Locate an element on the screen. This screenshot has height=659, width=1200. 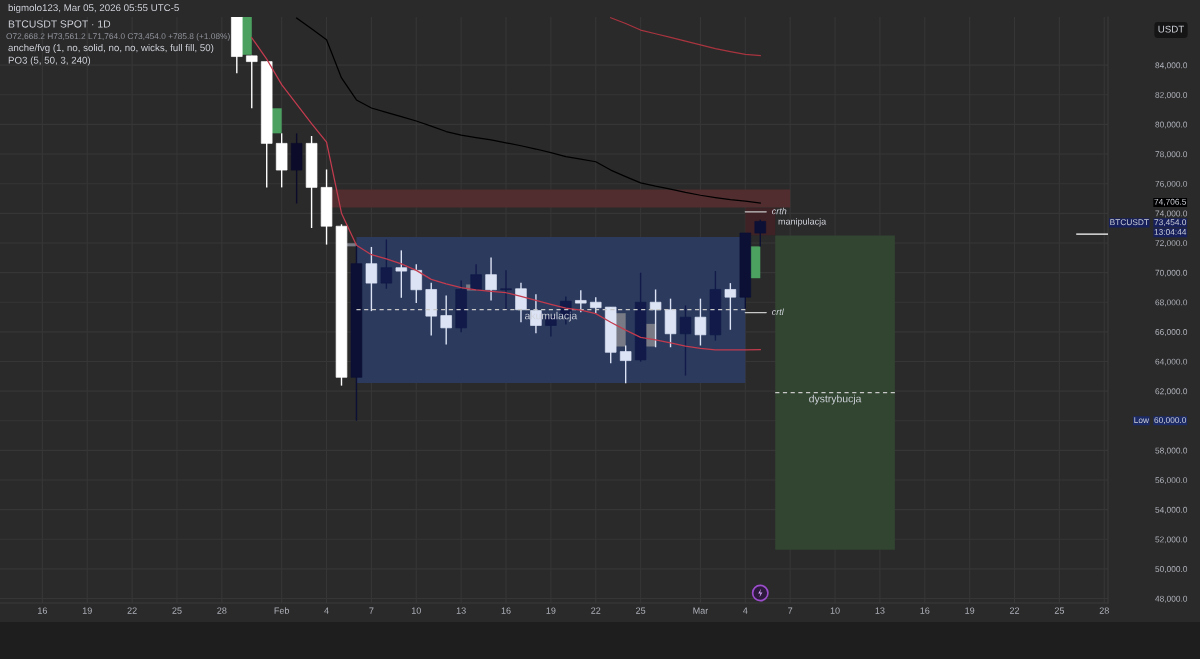
series-label: dystrybucja is located at coordinates (835, 399).